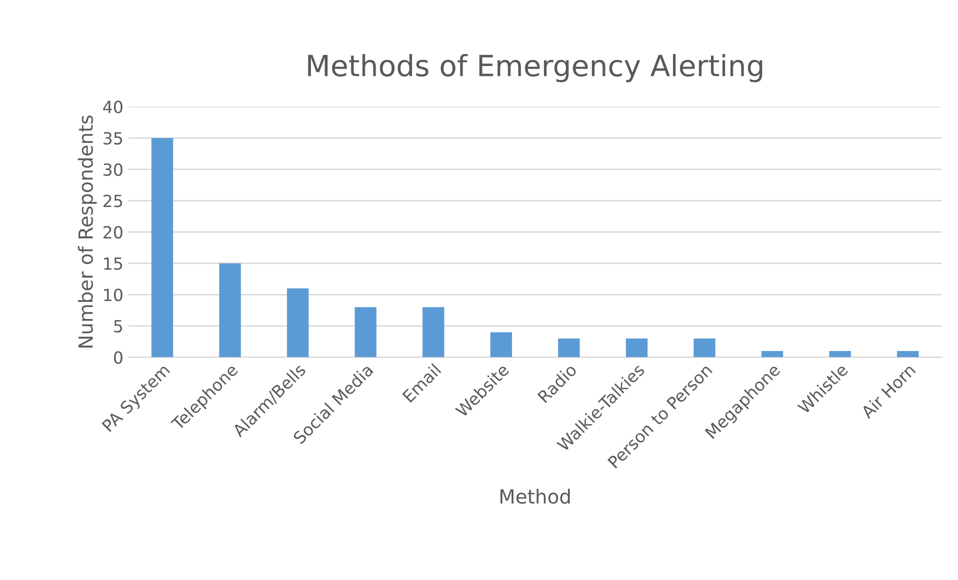 Image resolution: width=958 pixels, height=580 pixels. What do you see at coordinates (113, 264) in the screenshot?
I see `y-tick-label: 15` at bounding box center [113, 264].